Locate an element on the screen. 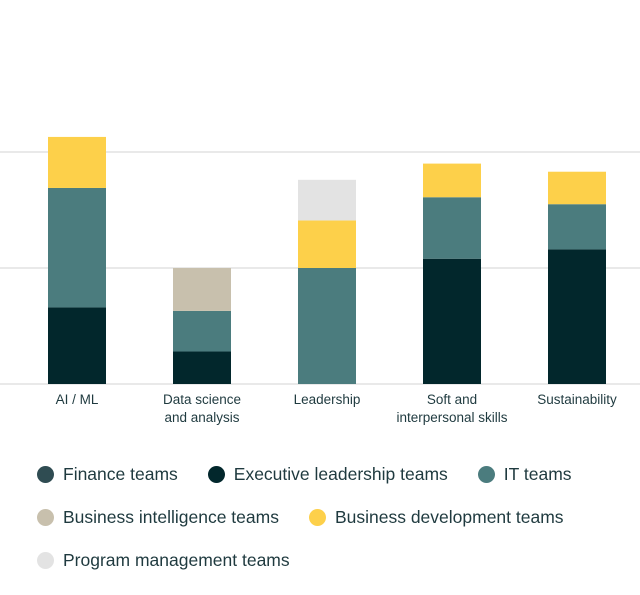 This screenshot has height=595, width=640. legend-item: IT teams is located at coordinates (524, 474).